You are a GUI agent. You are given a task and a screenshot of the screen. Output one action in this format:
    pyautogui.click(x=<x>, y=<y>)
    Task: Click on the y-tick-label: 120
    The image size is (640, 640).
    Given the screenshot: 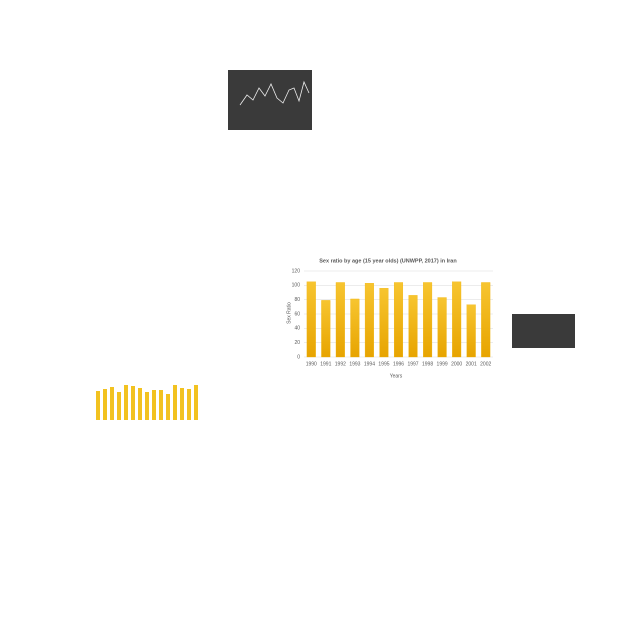 What is the action you would take?
    pyautogui.click(x=296, y=271)
    